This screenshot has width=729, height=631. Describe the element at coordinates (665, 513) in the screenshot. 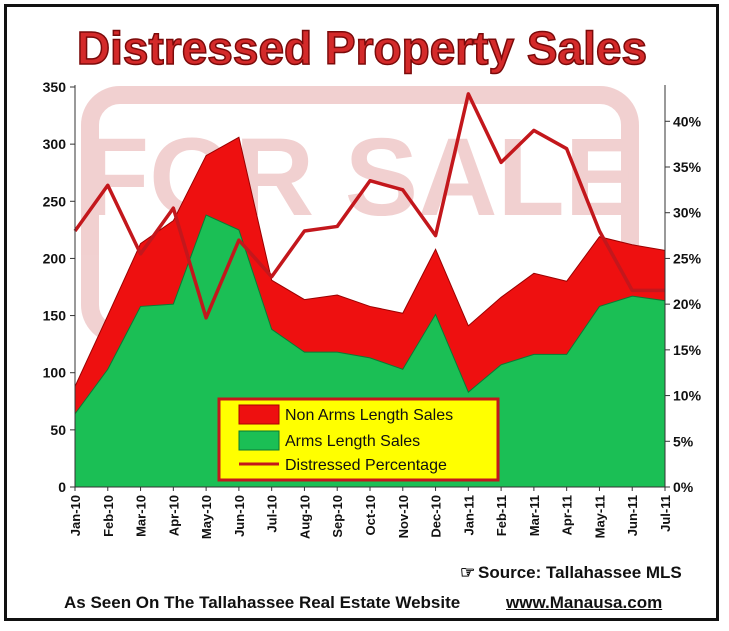

I see `x-tick-label: Jul-11` at that location.